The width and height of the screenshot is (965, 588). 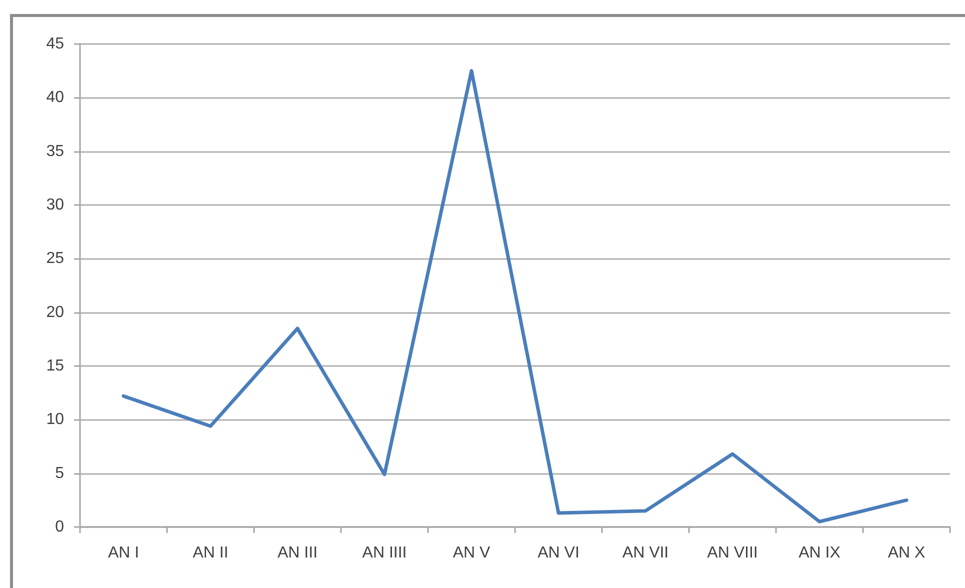 I want to click on x-tick-label: AN V, so click(x=471, y=553).